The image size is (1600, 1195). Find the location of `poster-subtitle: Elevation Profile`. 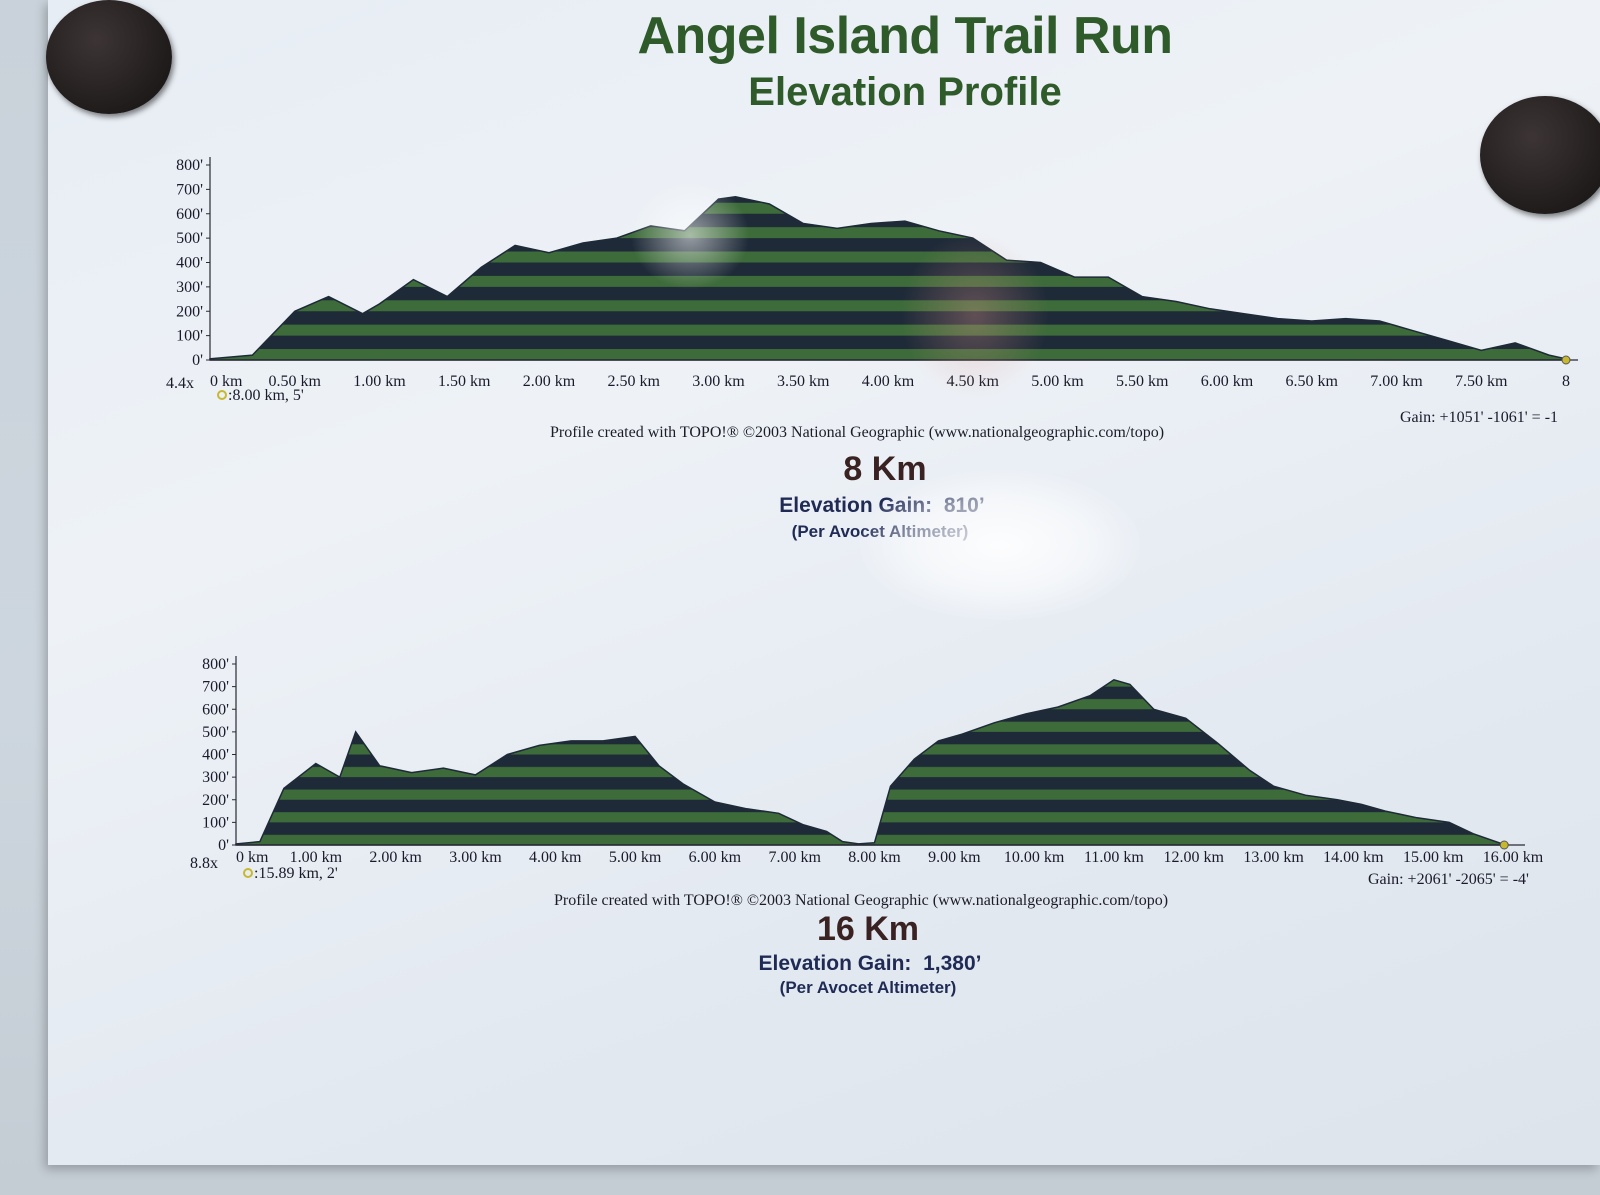

poster-subtitle: Elevation Profile is located at coordinates (905, 92).